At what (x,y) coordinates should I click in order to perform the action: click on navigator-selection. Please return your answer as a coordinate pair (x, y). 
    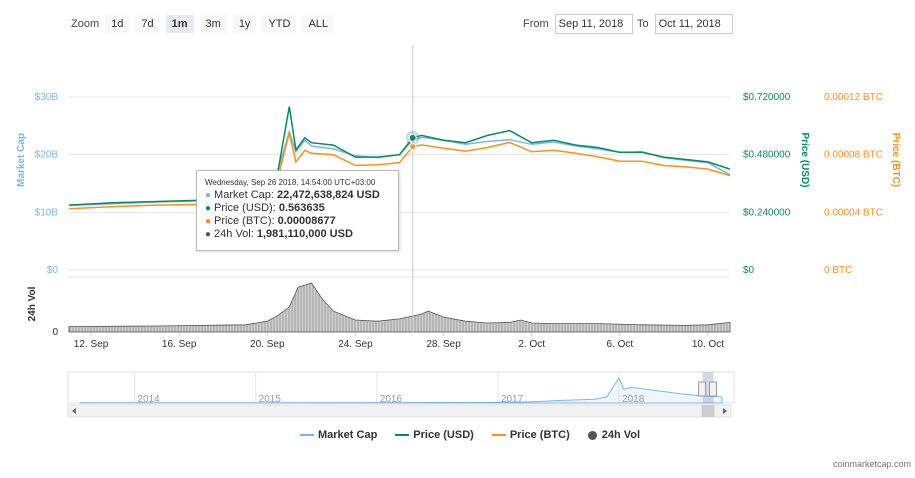
    Looking at the image, I should click on (708, 387).